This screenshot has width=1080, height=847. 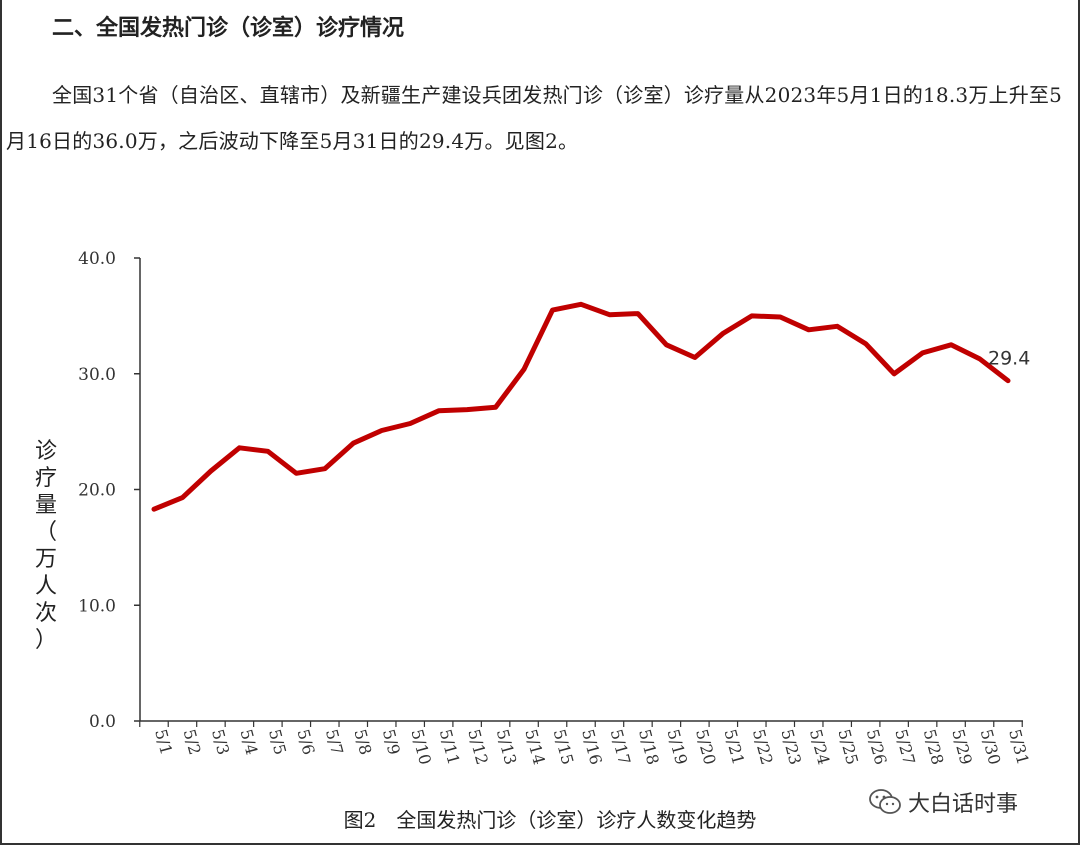 I want to click on x-tick-label: 5/25, so click(x=848, y=747).